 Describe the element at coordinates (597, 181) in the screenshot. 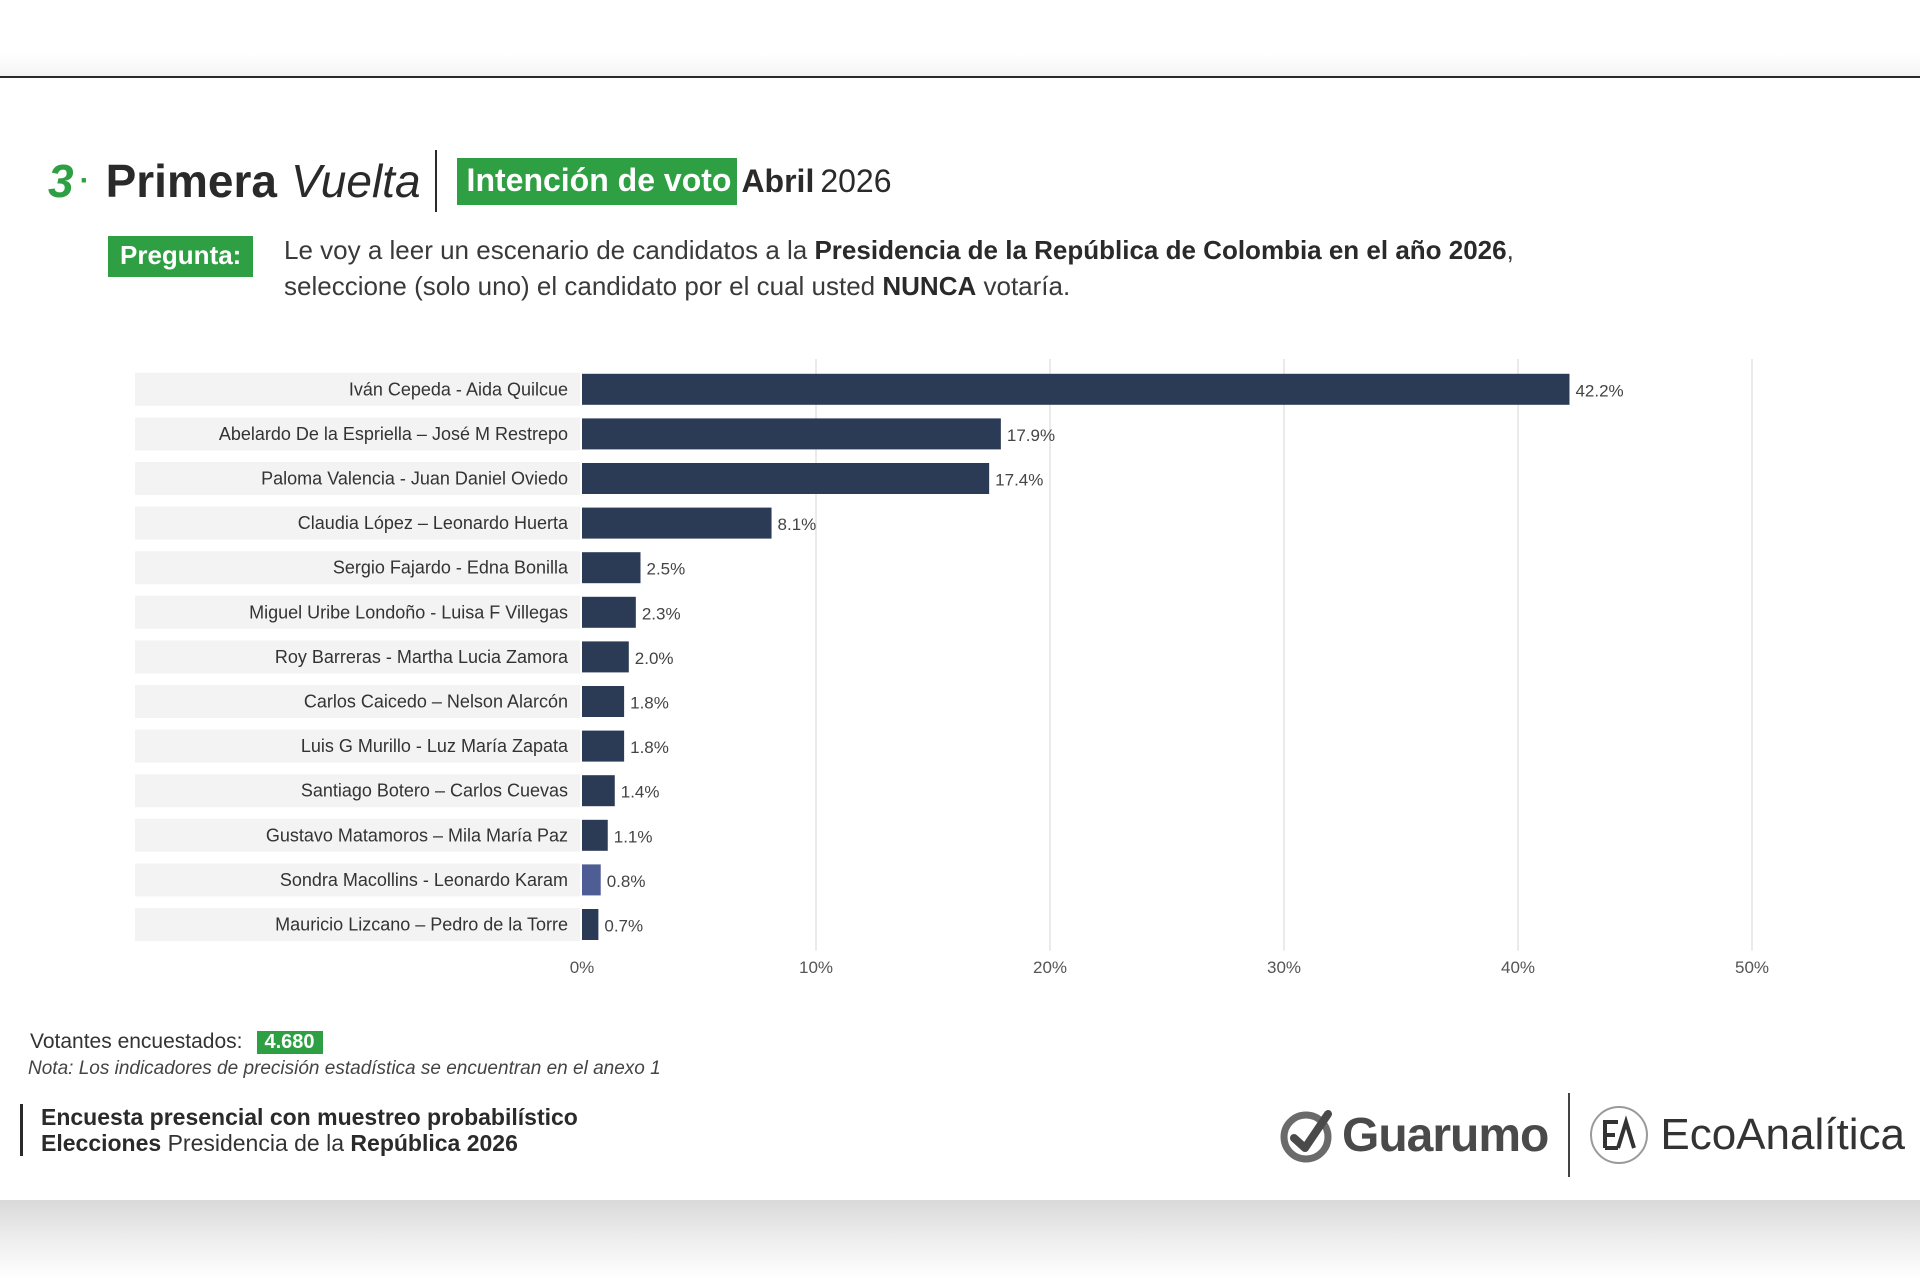

I see `topic-badge: Intención de voto` at that location.